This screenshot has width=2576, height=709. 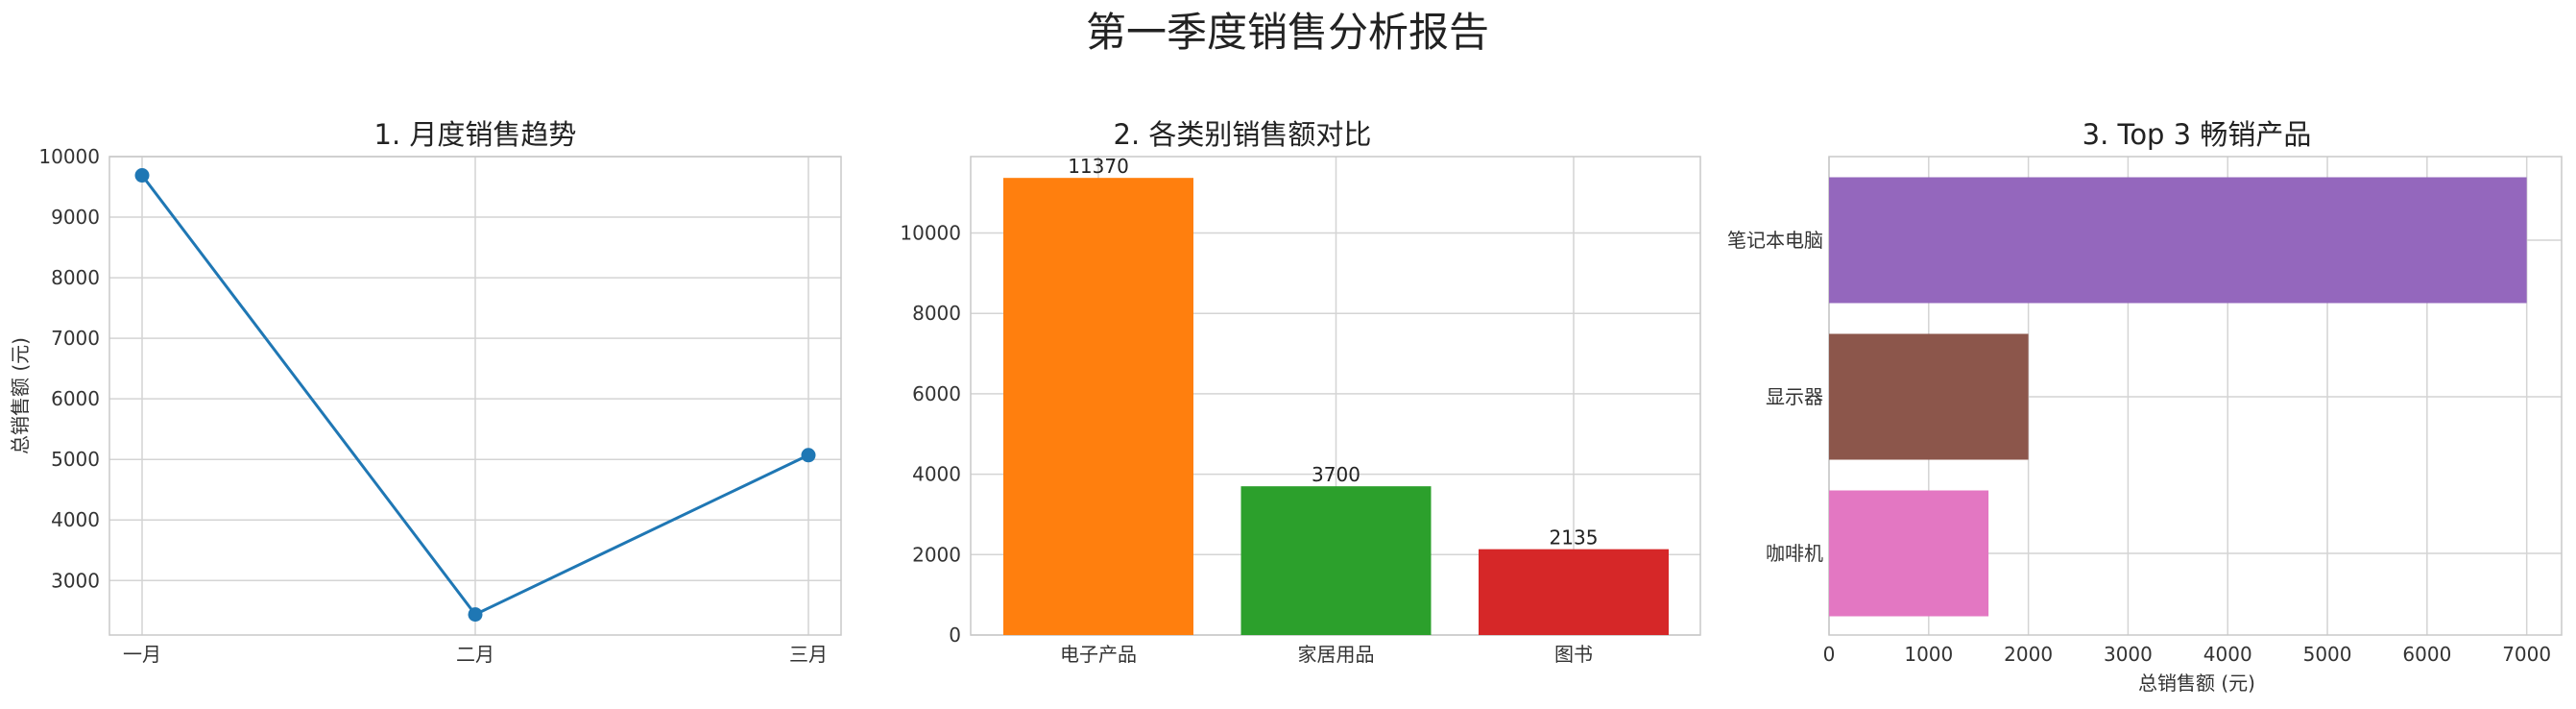 I want to click on line-chart-x-ticks: 一月 二月 三月, so click(x=475, y=654).